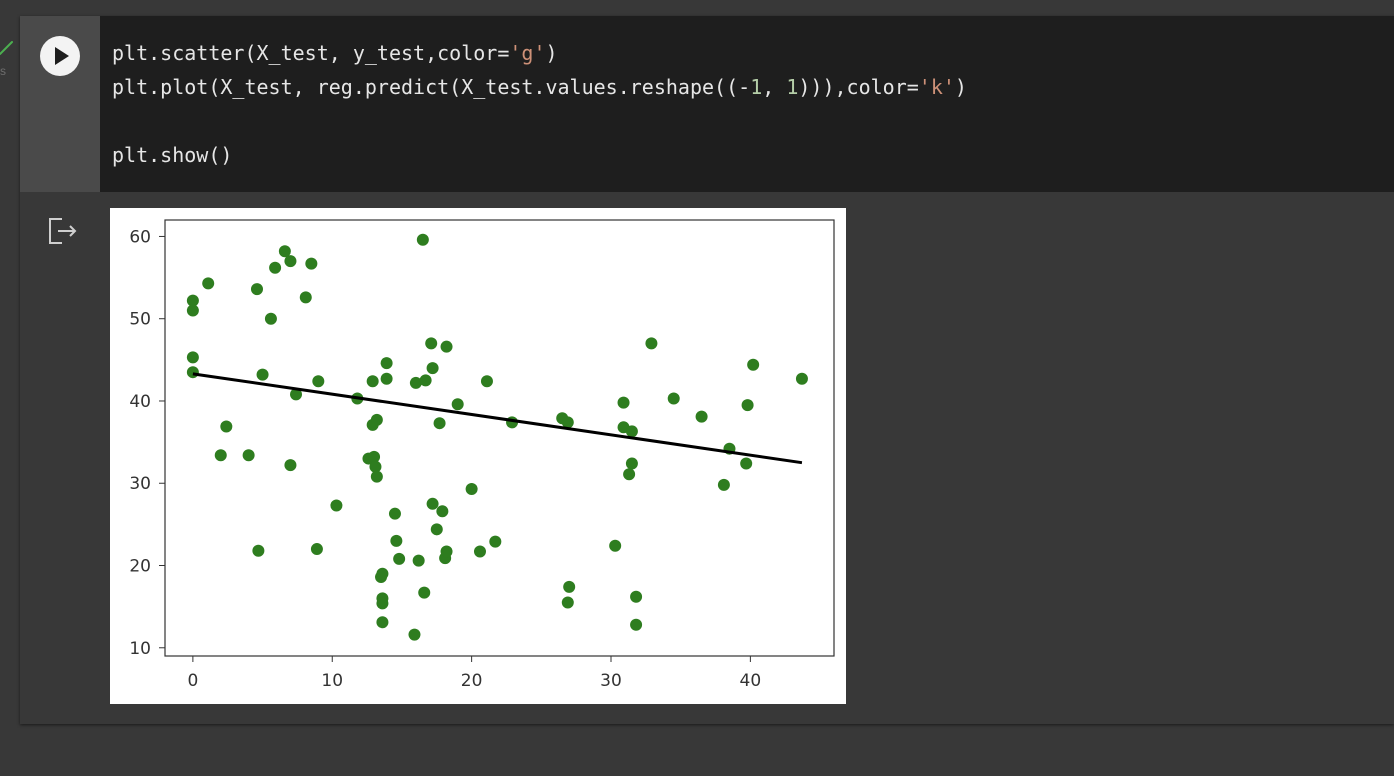  I want to click on code-token: plt.scatter(X_test, y_test,color=, so click(311, 53).